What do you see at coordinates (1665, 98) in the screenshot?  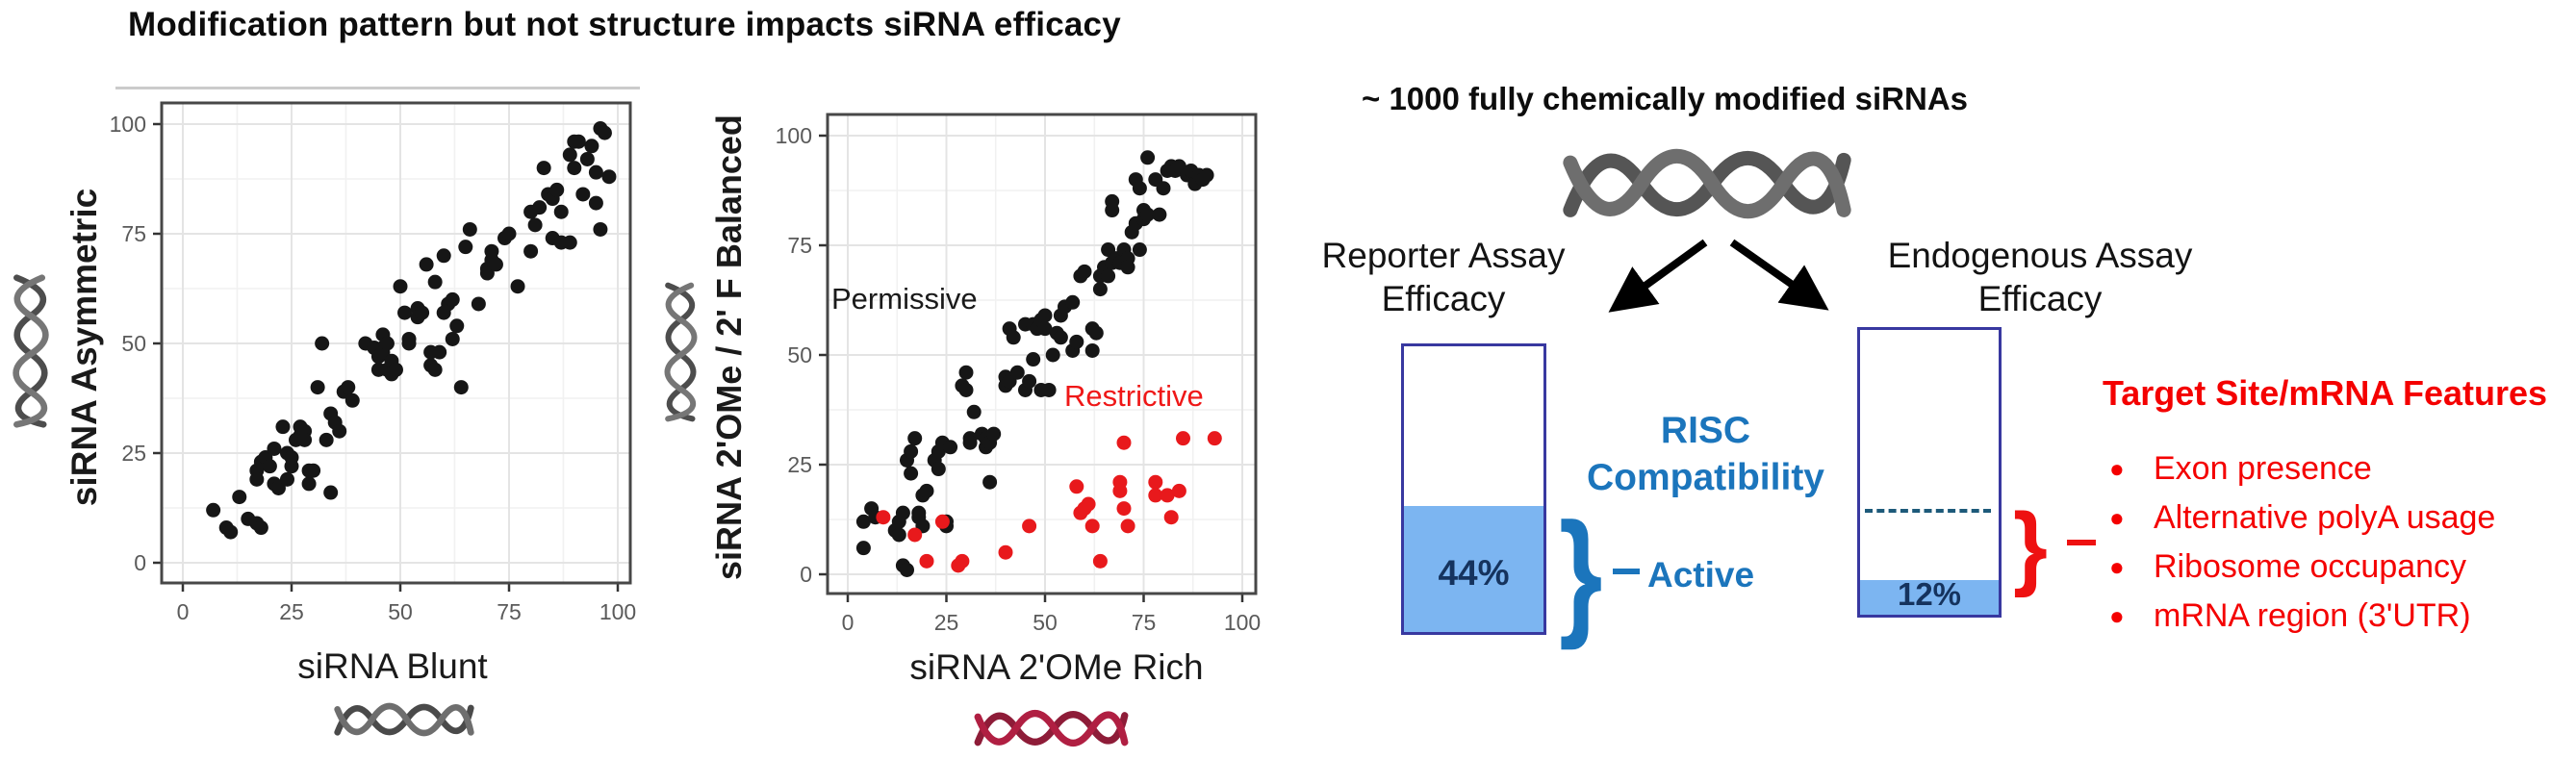 I see `right-section-title: ~ 1000 fully chemically modified siRNAs` at bounding box center [1665, 98].